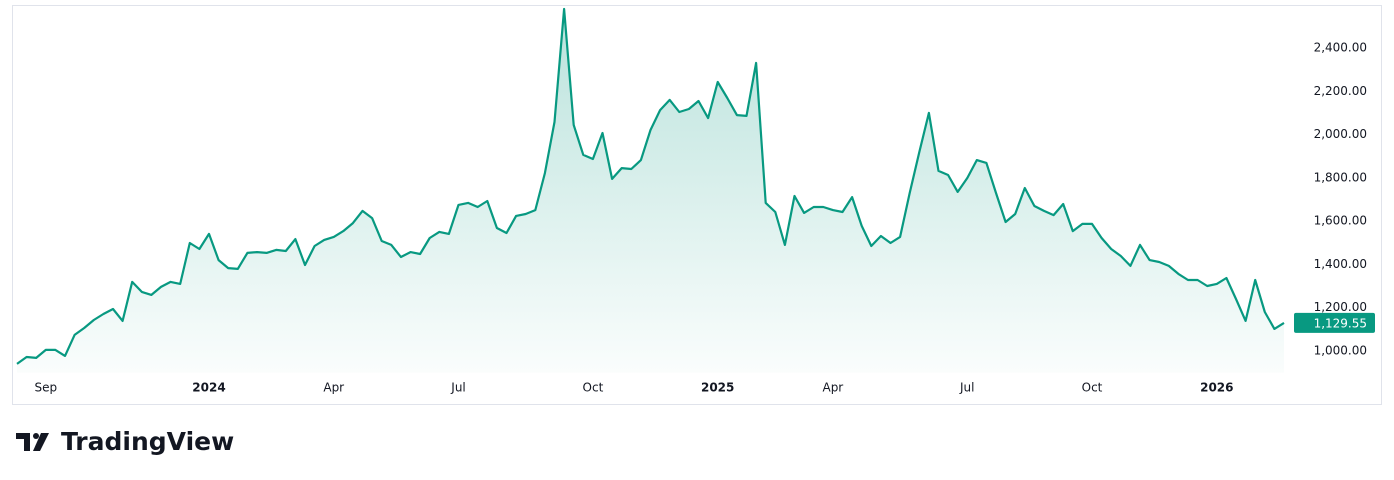 The width and height of the screenshot is (1394, 480). Describe the element at coordinates (1216, 388) in the screenshot. I see `x-tick-label: 2026` at that location.